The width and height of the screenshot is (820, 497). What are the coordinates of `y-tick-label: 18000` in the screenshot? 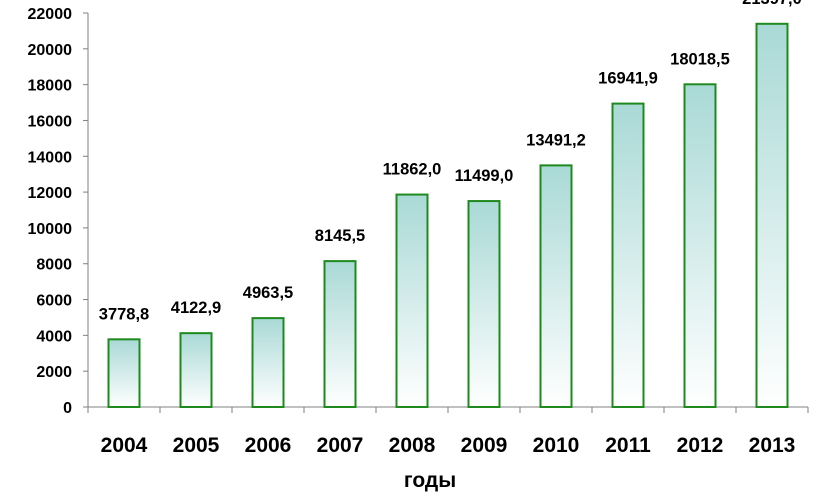 It's located at (50, 86).